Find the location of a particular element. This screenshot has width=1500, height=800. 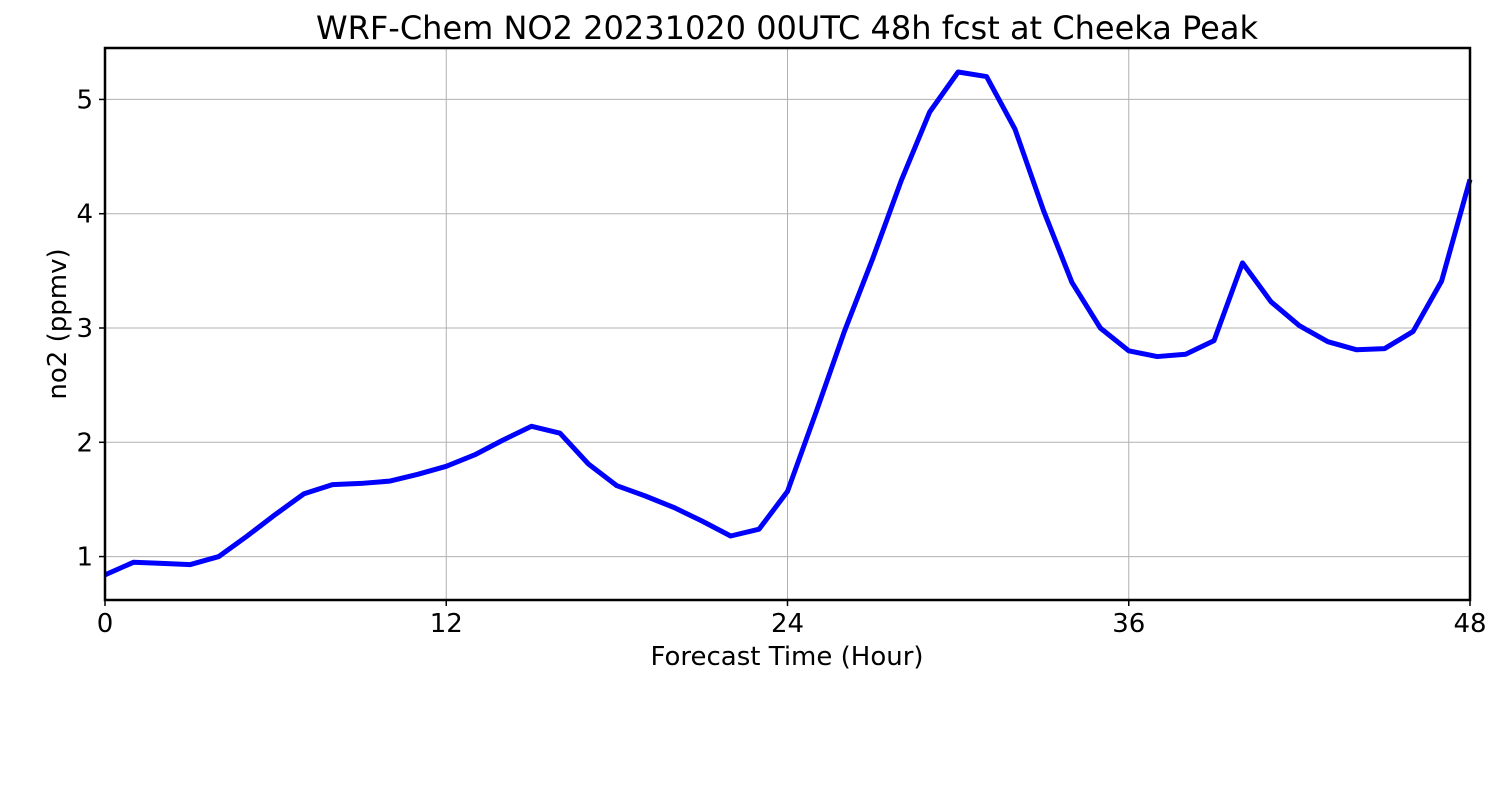

y-axis-label: no2 (ppmv) is located at coordinates (58, 323).